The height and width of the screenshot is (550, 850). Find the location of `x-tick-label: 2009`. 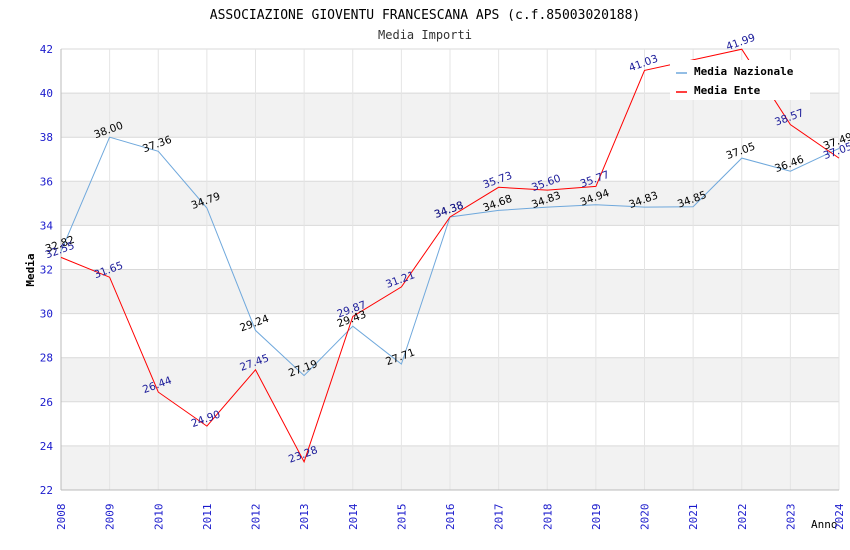

x-tick-label: 2009 is located at coordinates (110, 517).